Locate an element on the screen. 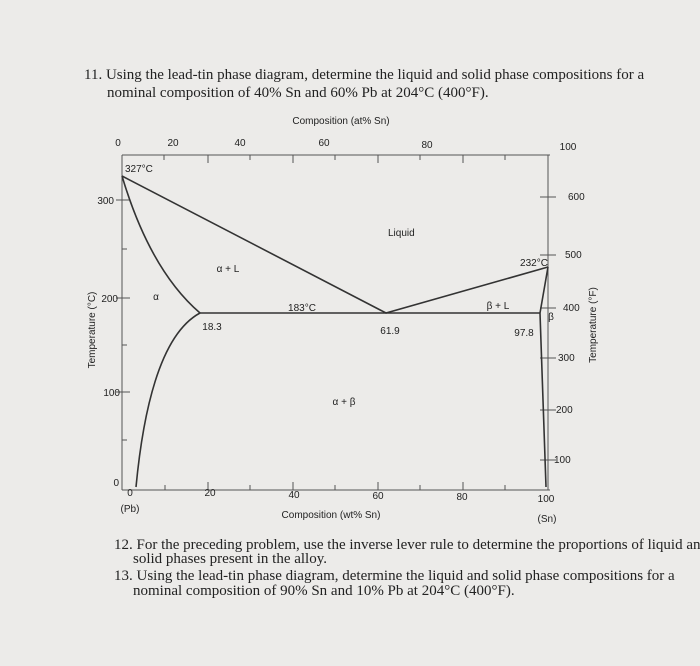  question-text: solid phases present in the alloy. is located at coordinates (230, 559).